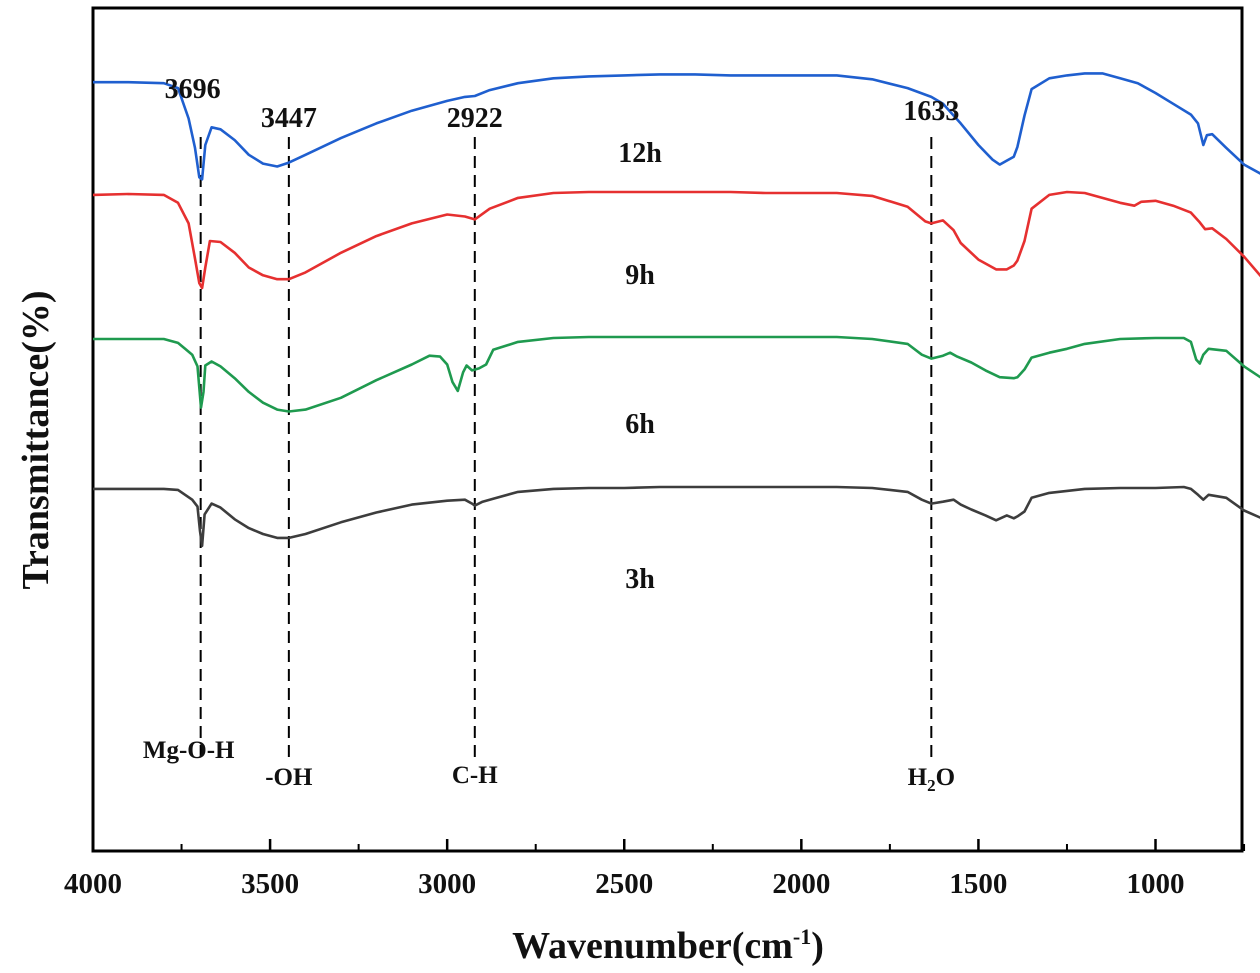 The width and height of the screenshot is (1260, 973). I want to click on series-label-6h: 6h, so click(640, 424).